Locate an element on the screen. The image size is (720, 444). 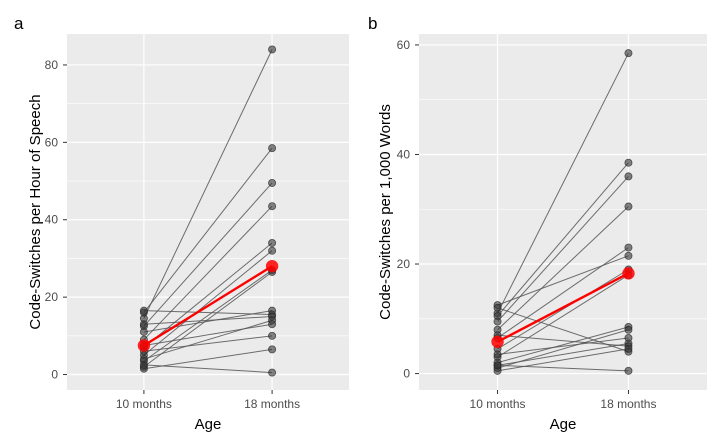
y-tick-label: 80 is located at coordinates (52, 65).